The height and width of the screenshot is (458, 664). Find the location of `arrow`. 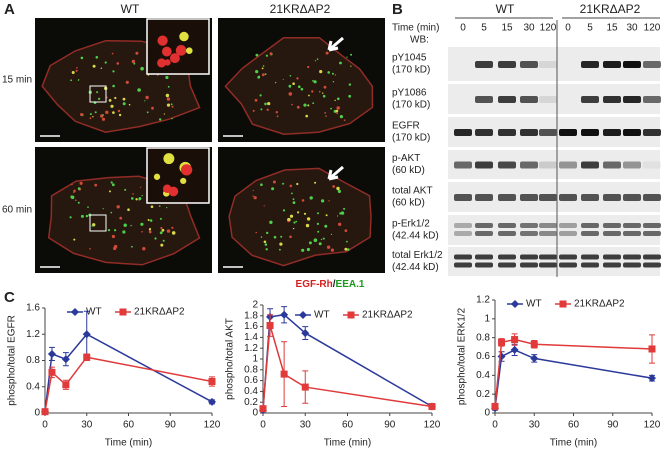

arrow is located at coordinates (335, 44).